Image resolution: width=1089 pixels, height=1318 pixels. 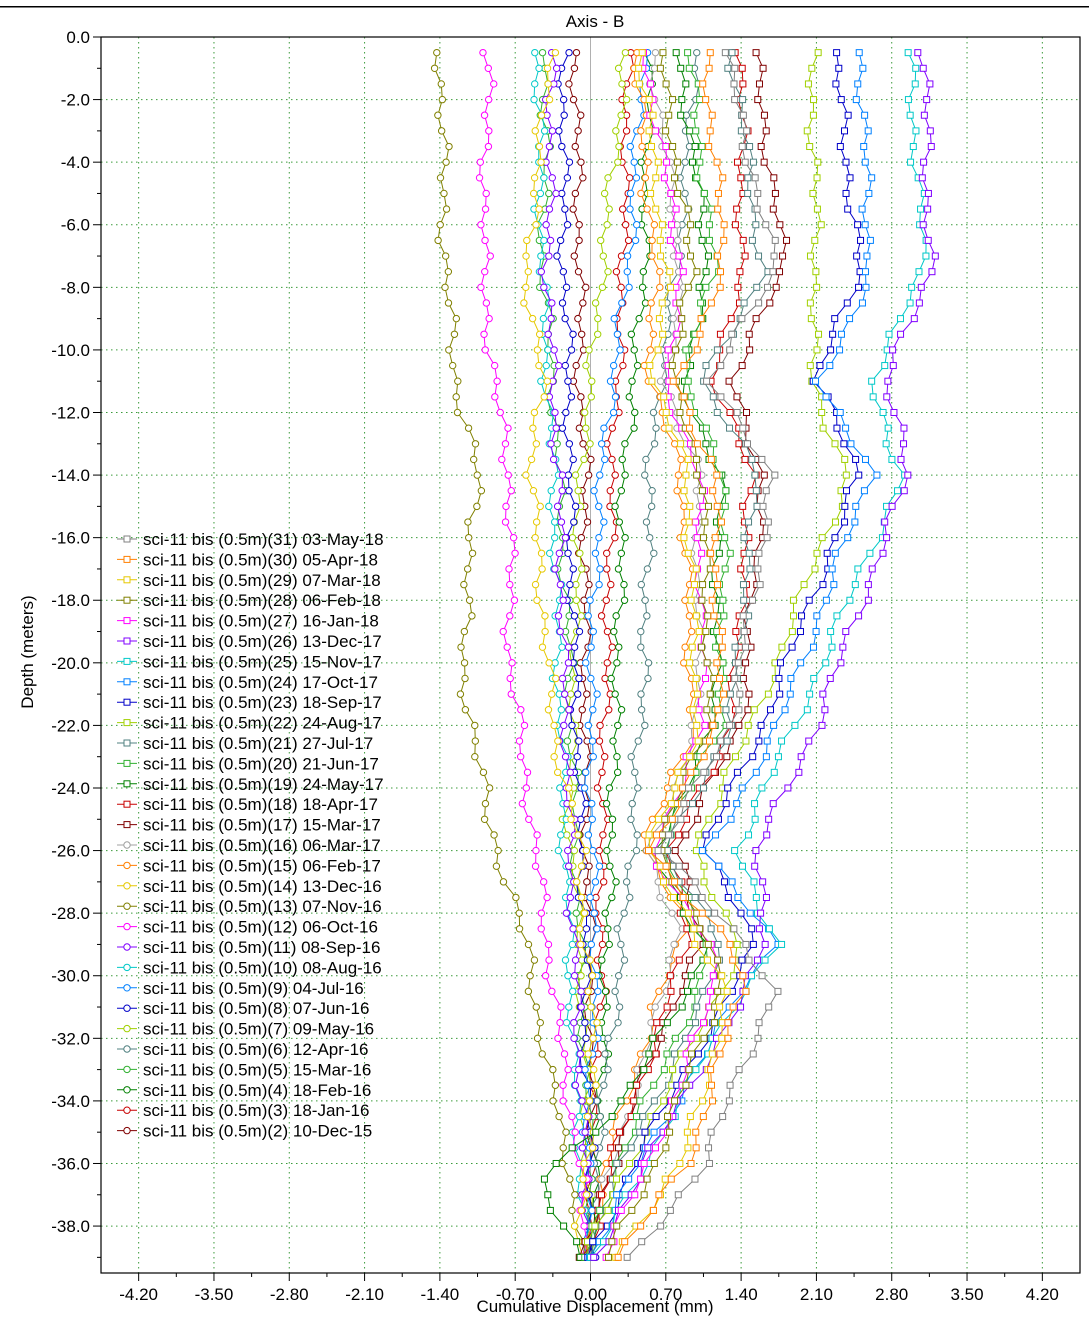 I want to click on legend-label: sci-11 bis (0.5m)(18) 18-Apr-17, so click(x=260, y=804).